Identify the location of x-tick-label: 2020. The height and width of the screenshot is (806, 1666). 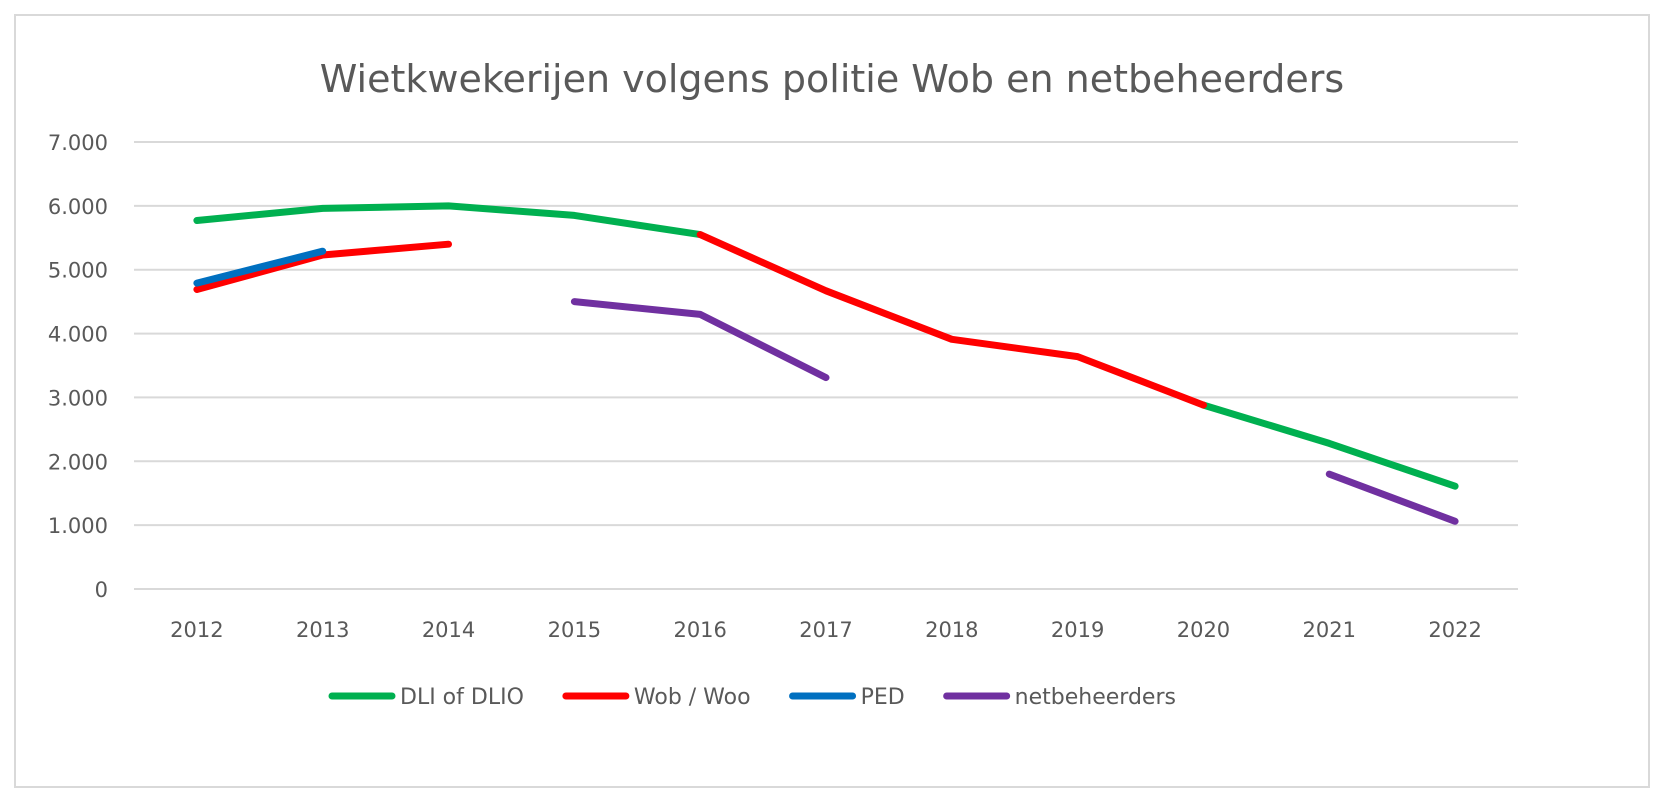
(1203, 630).